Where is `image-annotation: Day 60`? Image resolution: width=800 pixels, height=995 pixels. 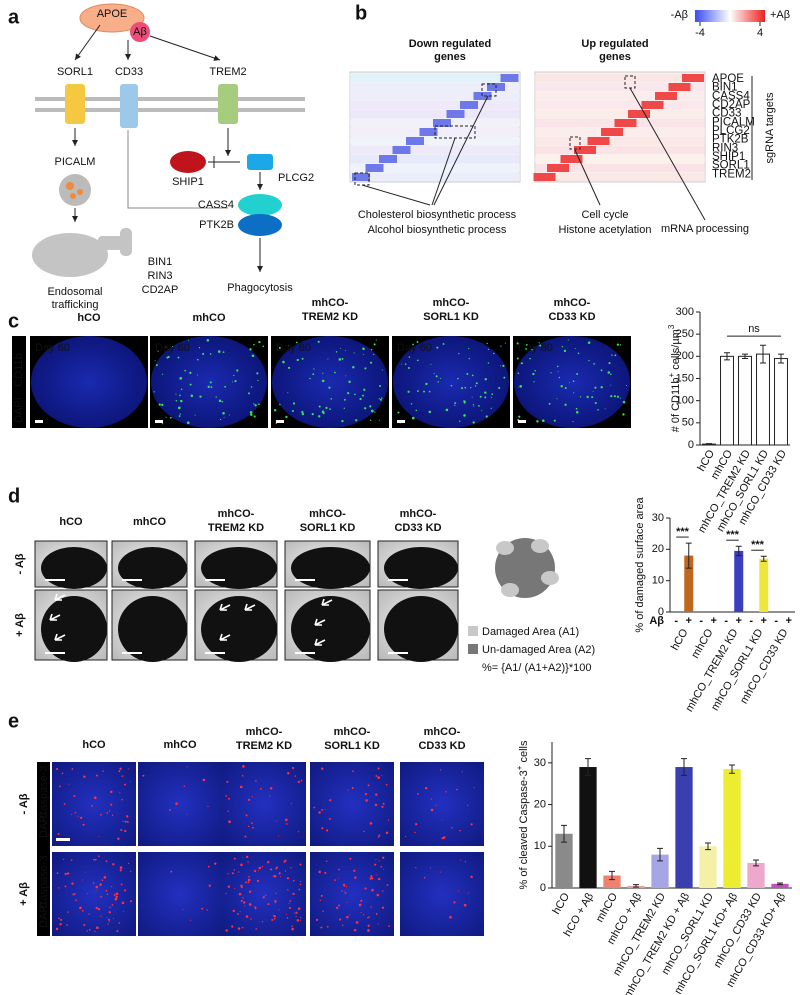 image-annotation: Day 60 is located at coordinates (172, 348).